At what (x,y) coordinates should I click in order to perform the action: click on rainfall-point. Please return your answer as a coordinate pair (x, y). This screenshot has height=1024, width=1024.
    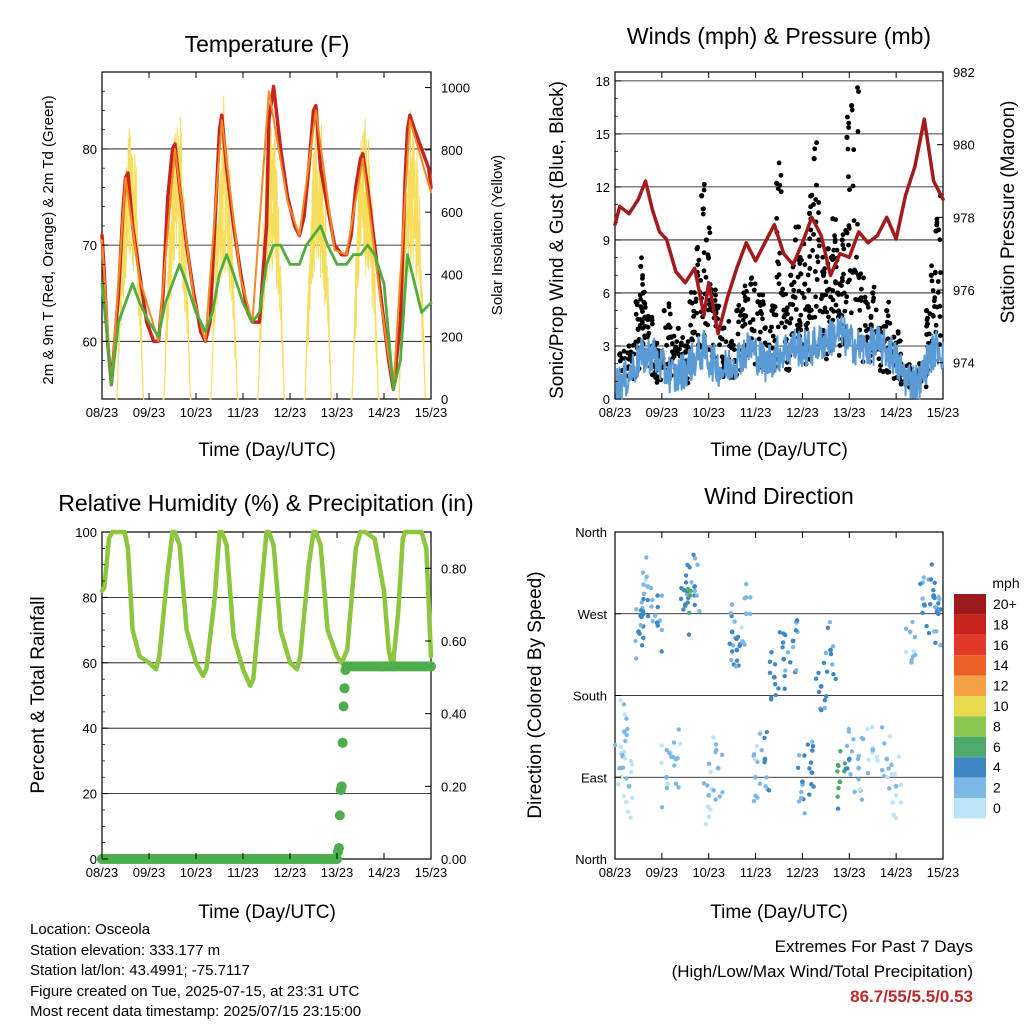
    Looking at the image, I should click on (338, 848).